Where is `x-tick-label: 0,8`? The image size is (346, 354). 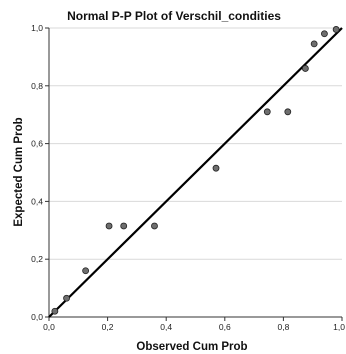 x-tick-label: 0,8 is located at coordinates (283, 327).